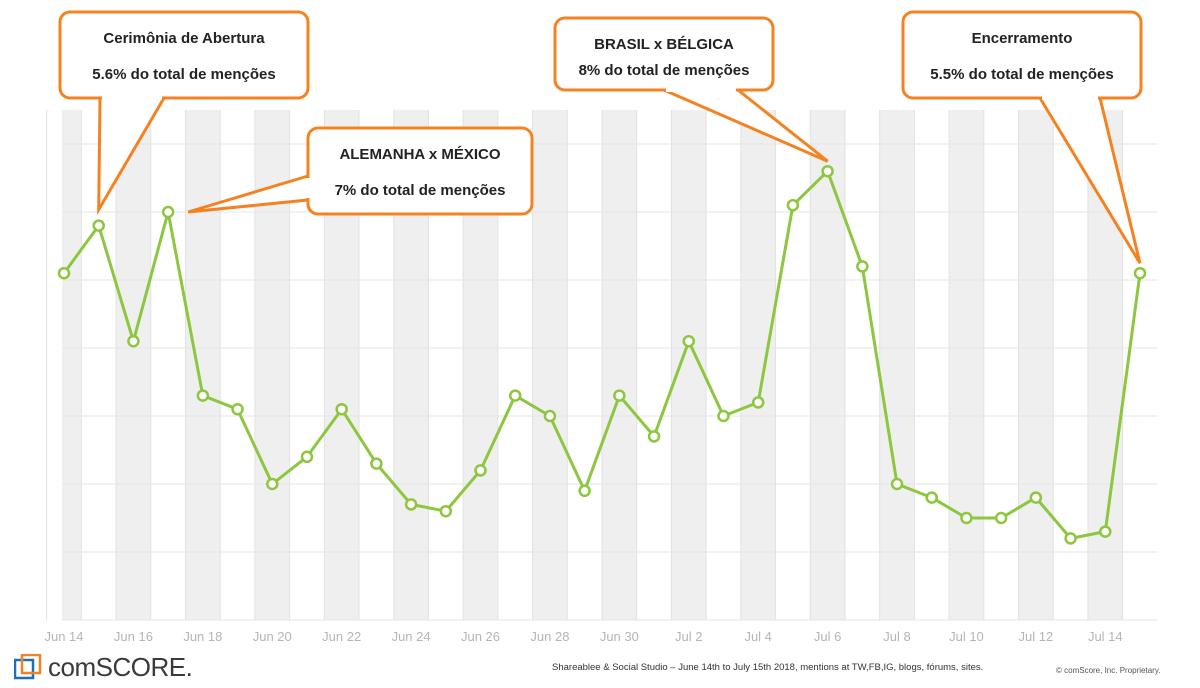 This screenshot has width=1200, height=688. I want to click on x-tick-label: Jun 28, so click(549, 636).